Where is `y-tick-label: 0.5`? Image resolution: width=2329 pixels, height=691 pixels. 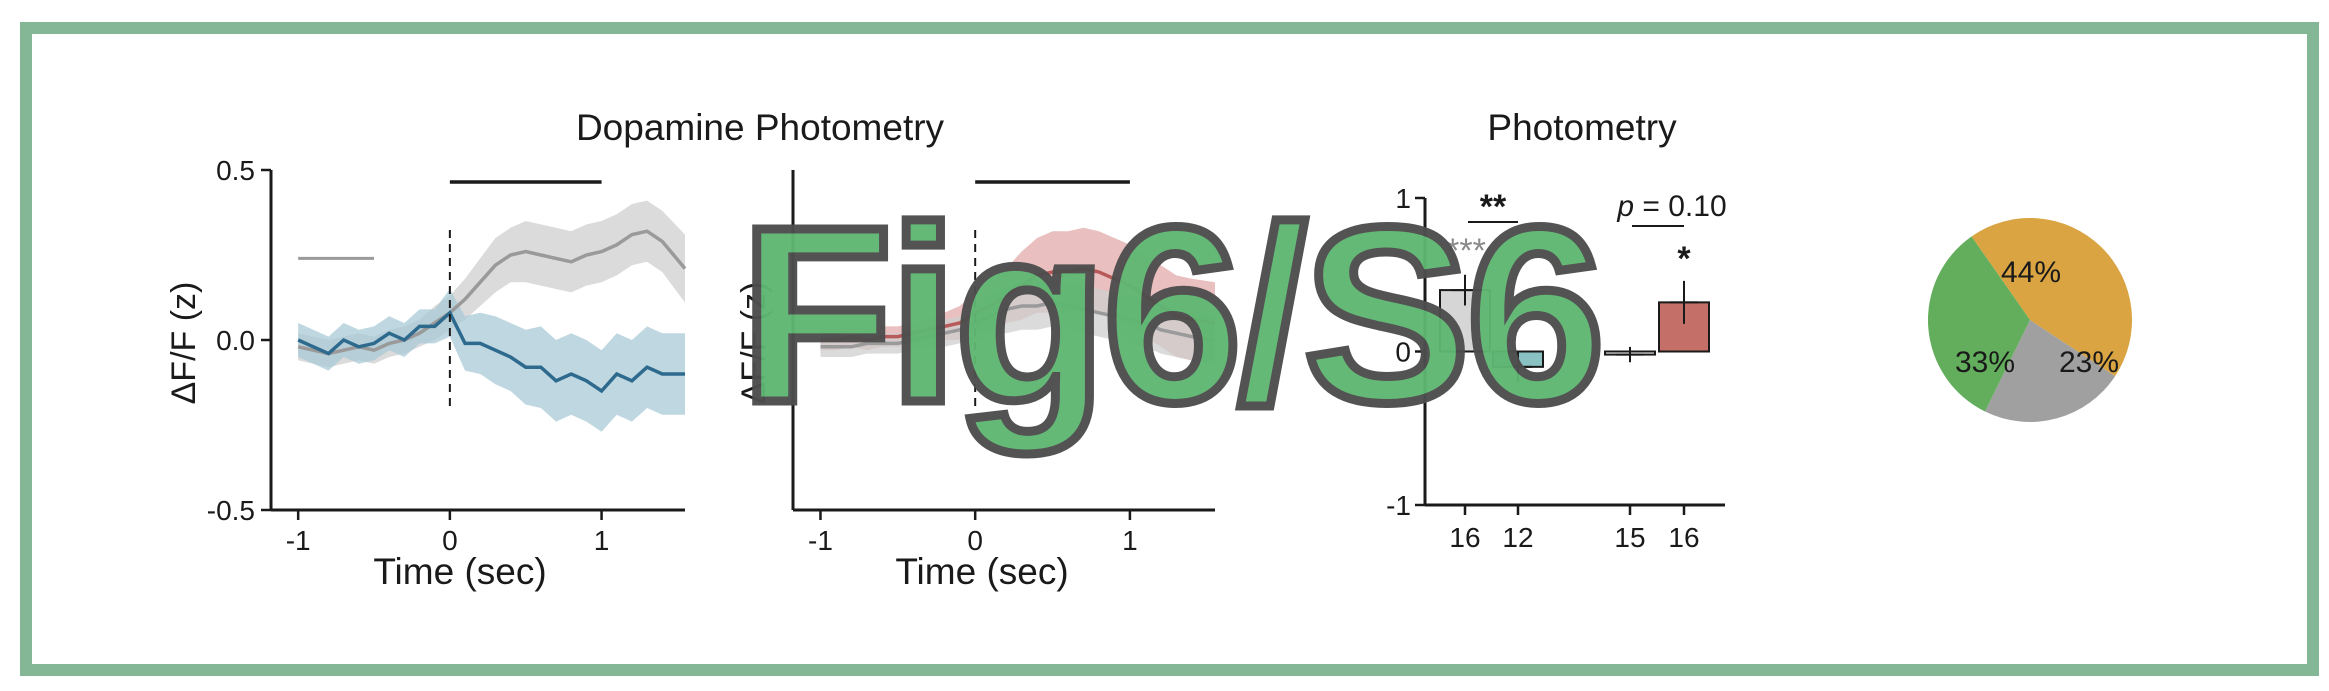 y-tick-label: 0.5 is located at coordinates (235, 170).